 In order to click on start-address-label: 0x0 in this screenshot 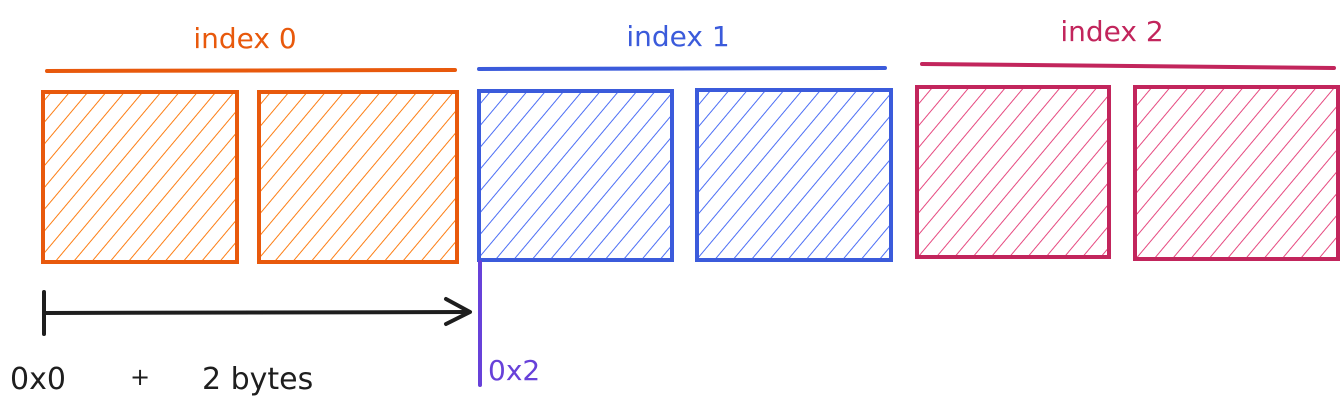, I will do `click(38, 379)`.